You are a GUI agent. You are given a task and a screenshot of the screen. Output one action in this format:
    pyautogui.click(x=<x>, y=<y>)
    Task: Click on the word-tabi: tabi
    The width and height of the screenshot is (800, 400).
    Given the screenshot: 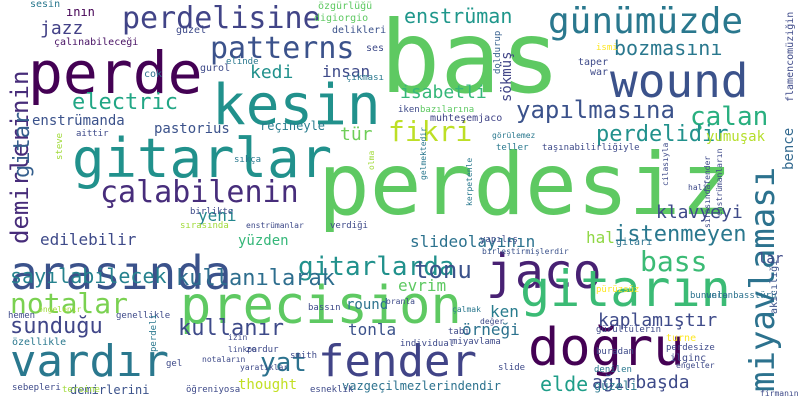 What is the action you would take?
    pyautogui.click(x=459, y=332)
    